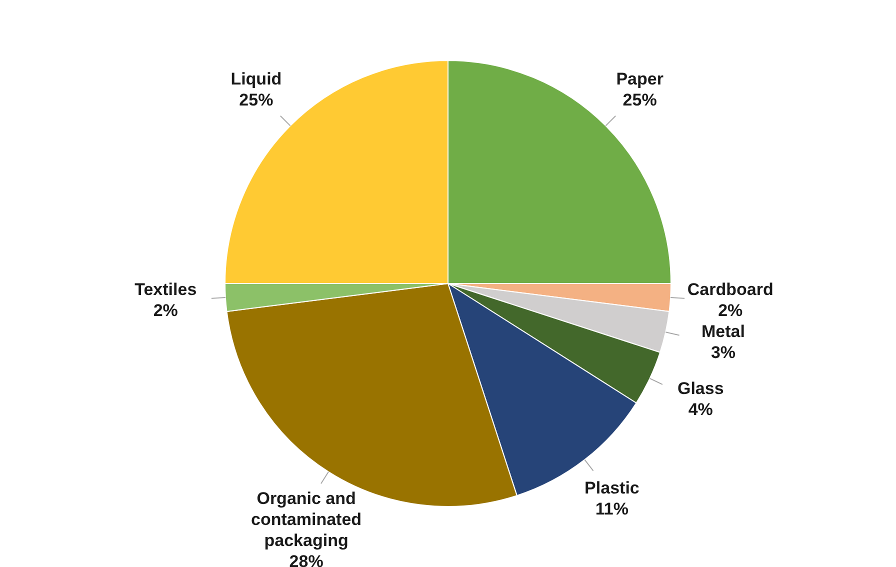 This screenshot has width=896, height=567. I want to click on slice-label: Textiles, so click(165, 289).